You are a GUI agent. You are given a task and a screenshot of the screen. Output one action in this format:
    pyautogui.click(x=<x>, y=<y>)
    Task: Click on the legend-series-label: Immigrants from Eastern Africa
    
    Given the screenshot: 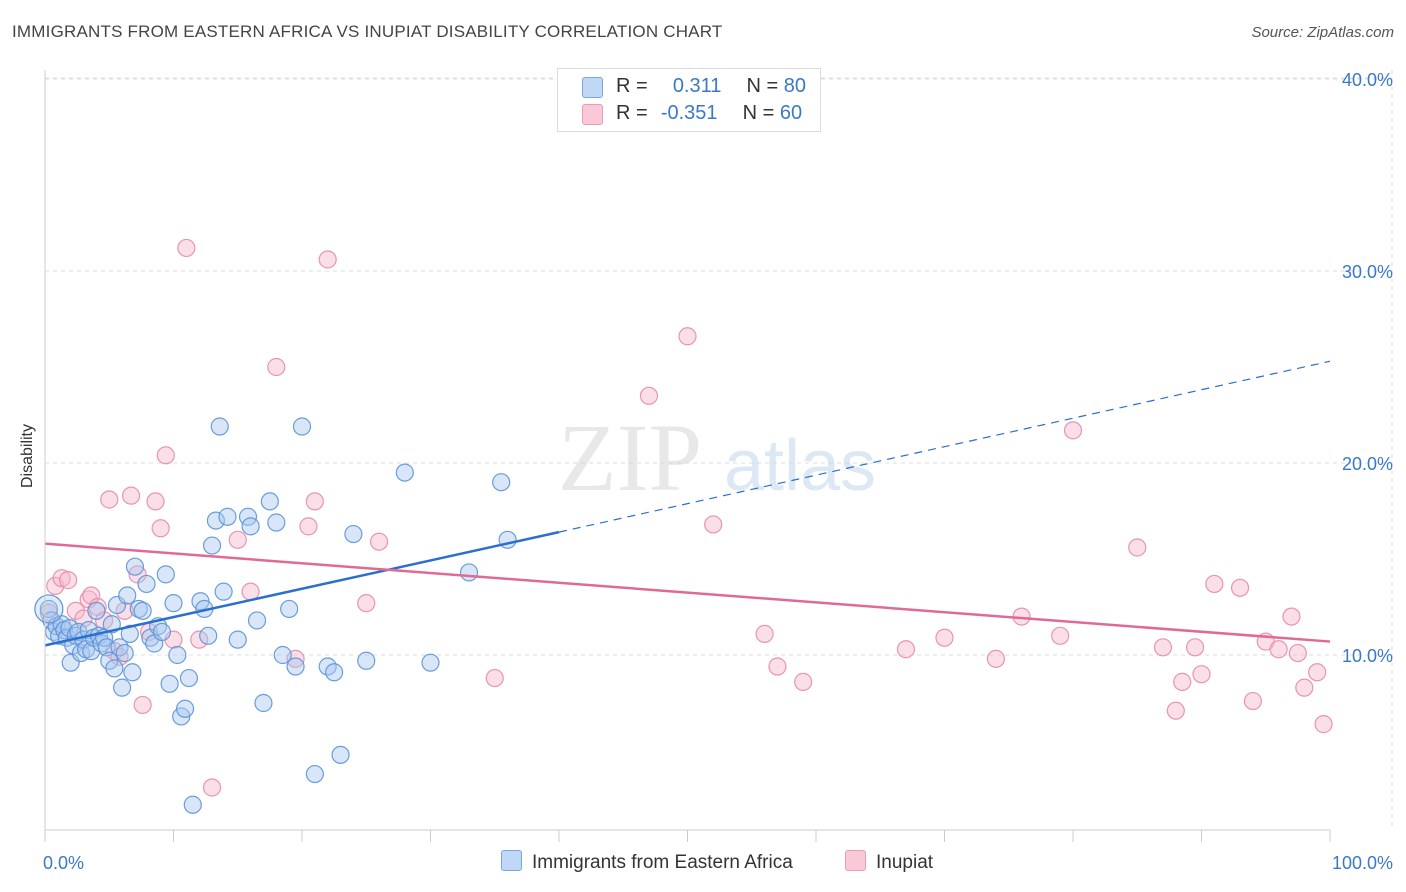 What is the action you would take?
    pyautogui.click(x=662, y=862)
    